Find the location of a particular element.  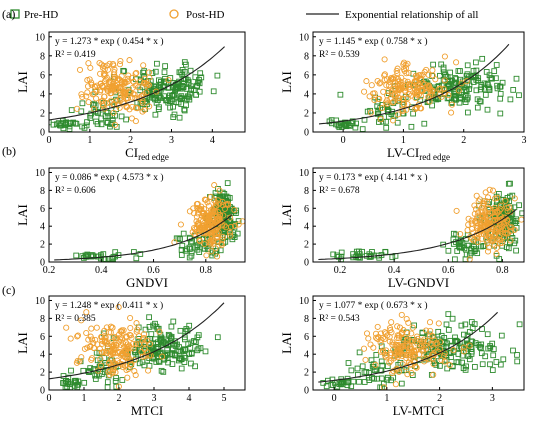

x-tick-label: 3 is located at coordinates (154, 398).